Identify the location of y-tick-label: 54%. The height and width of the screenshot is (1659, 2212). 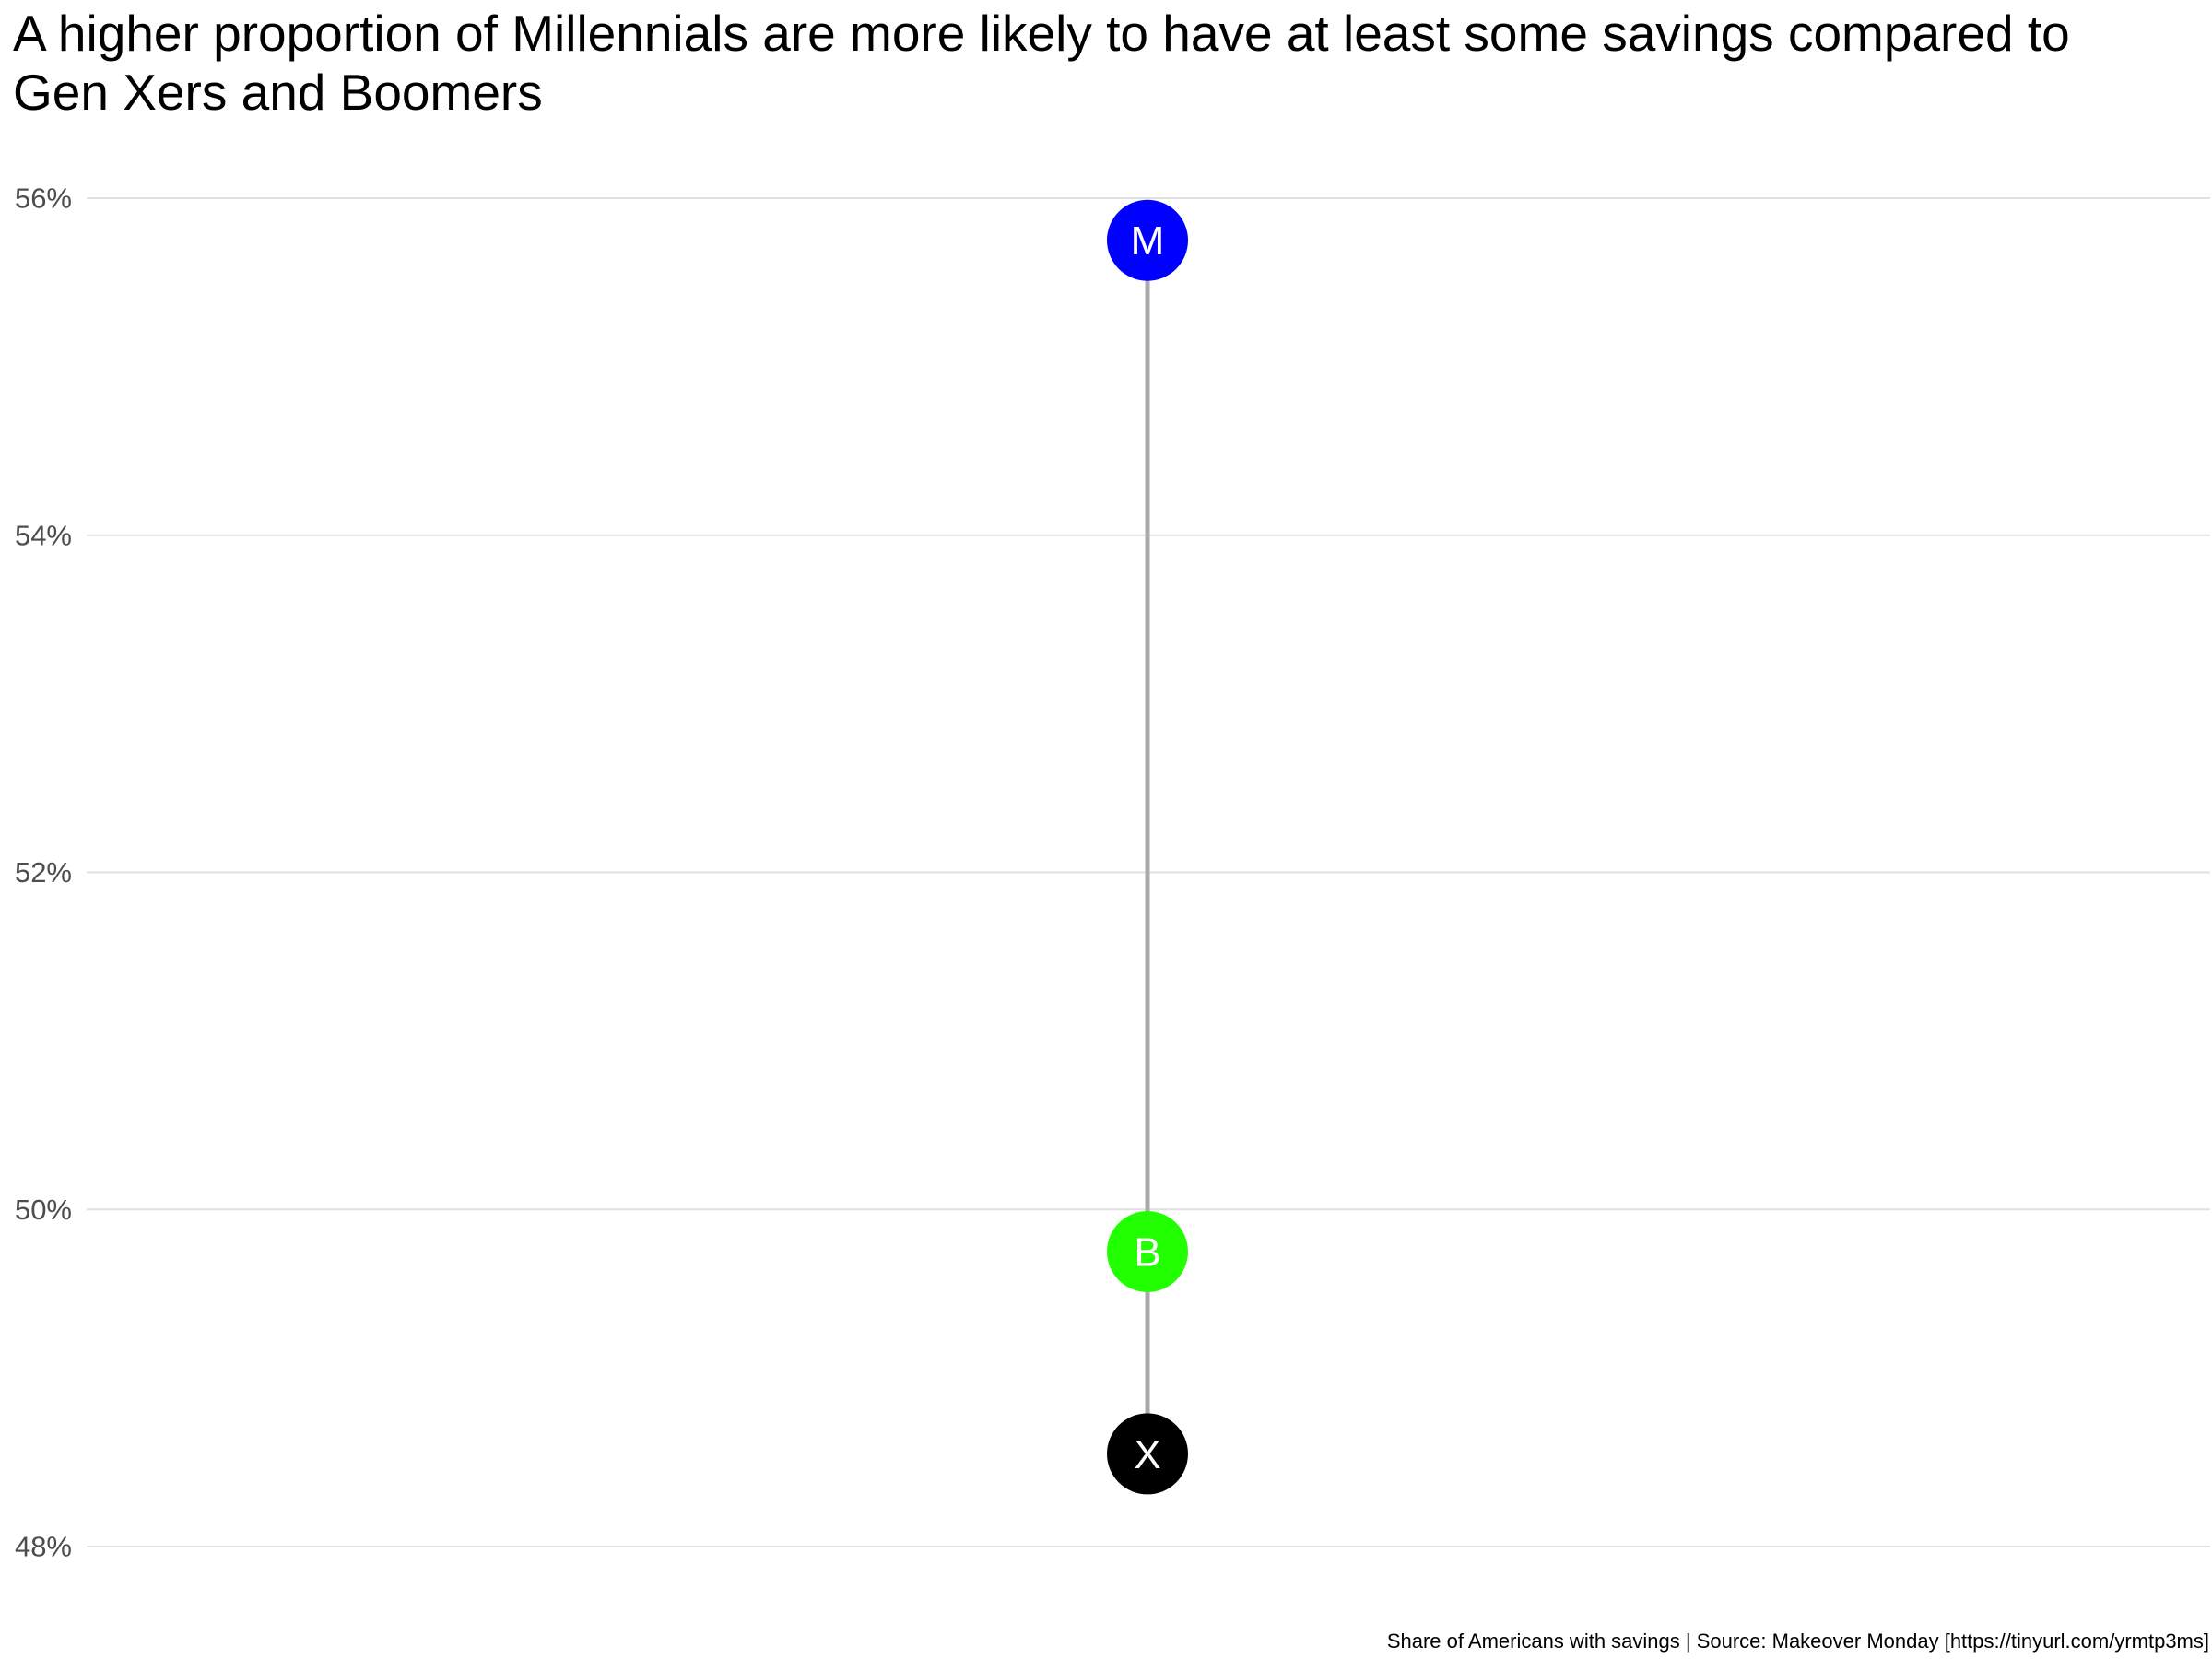
(43, 535).